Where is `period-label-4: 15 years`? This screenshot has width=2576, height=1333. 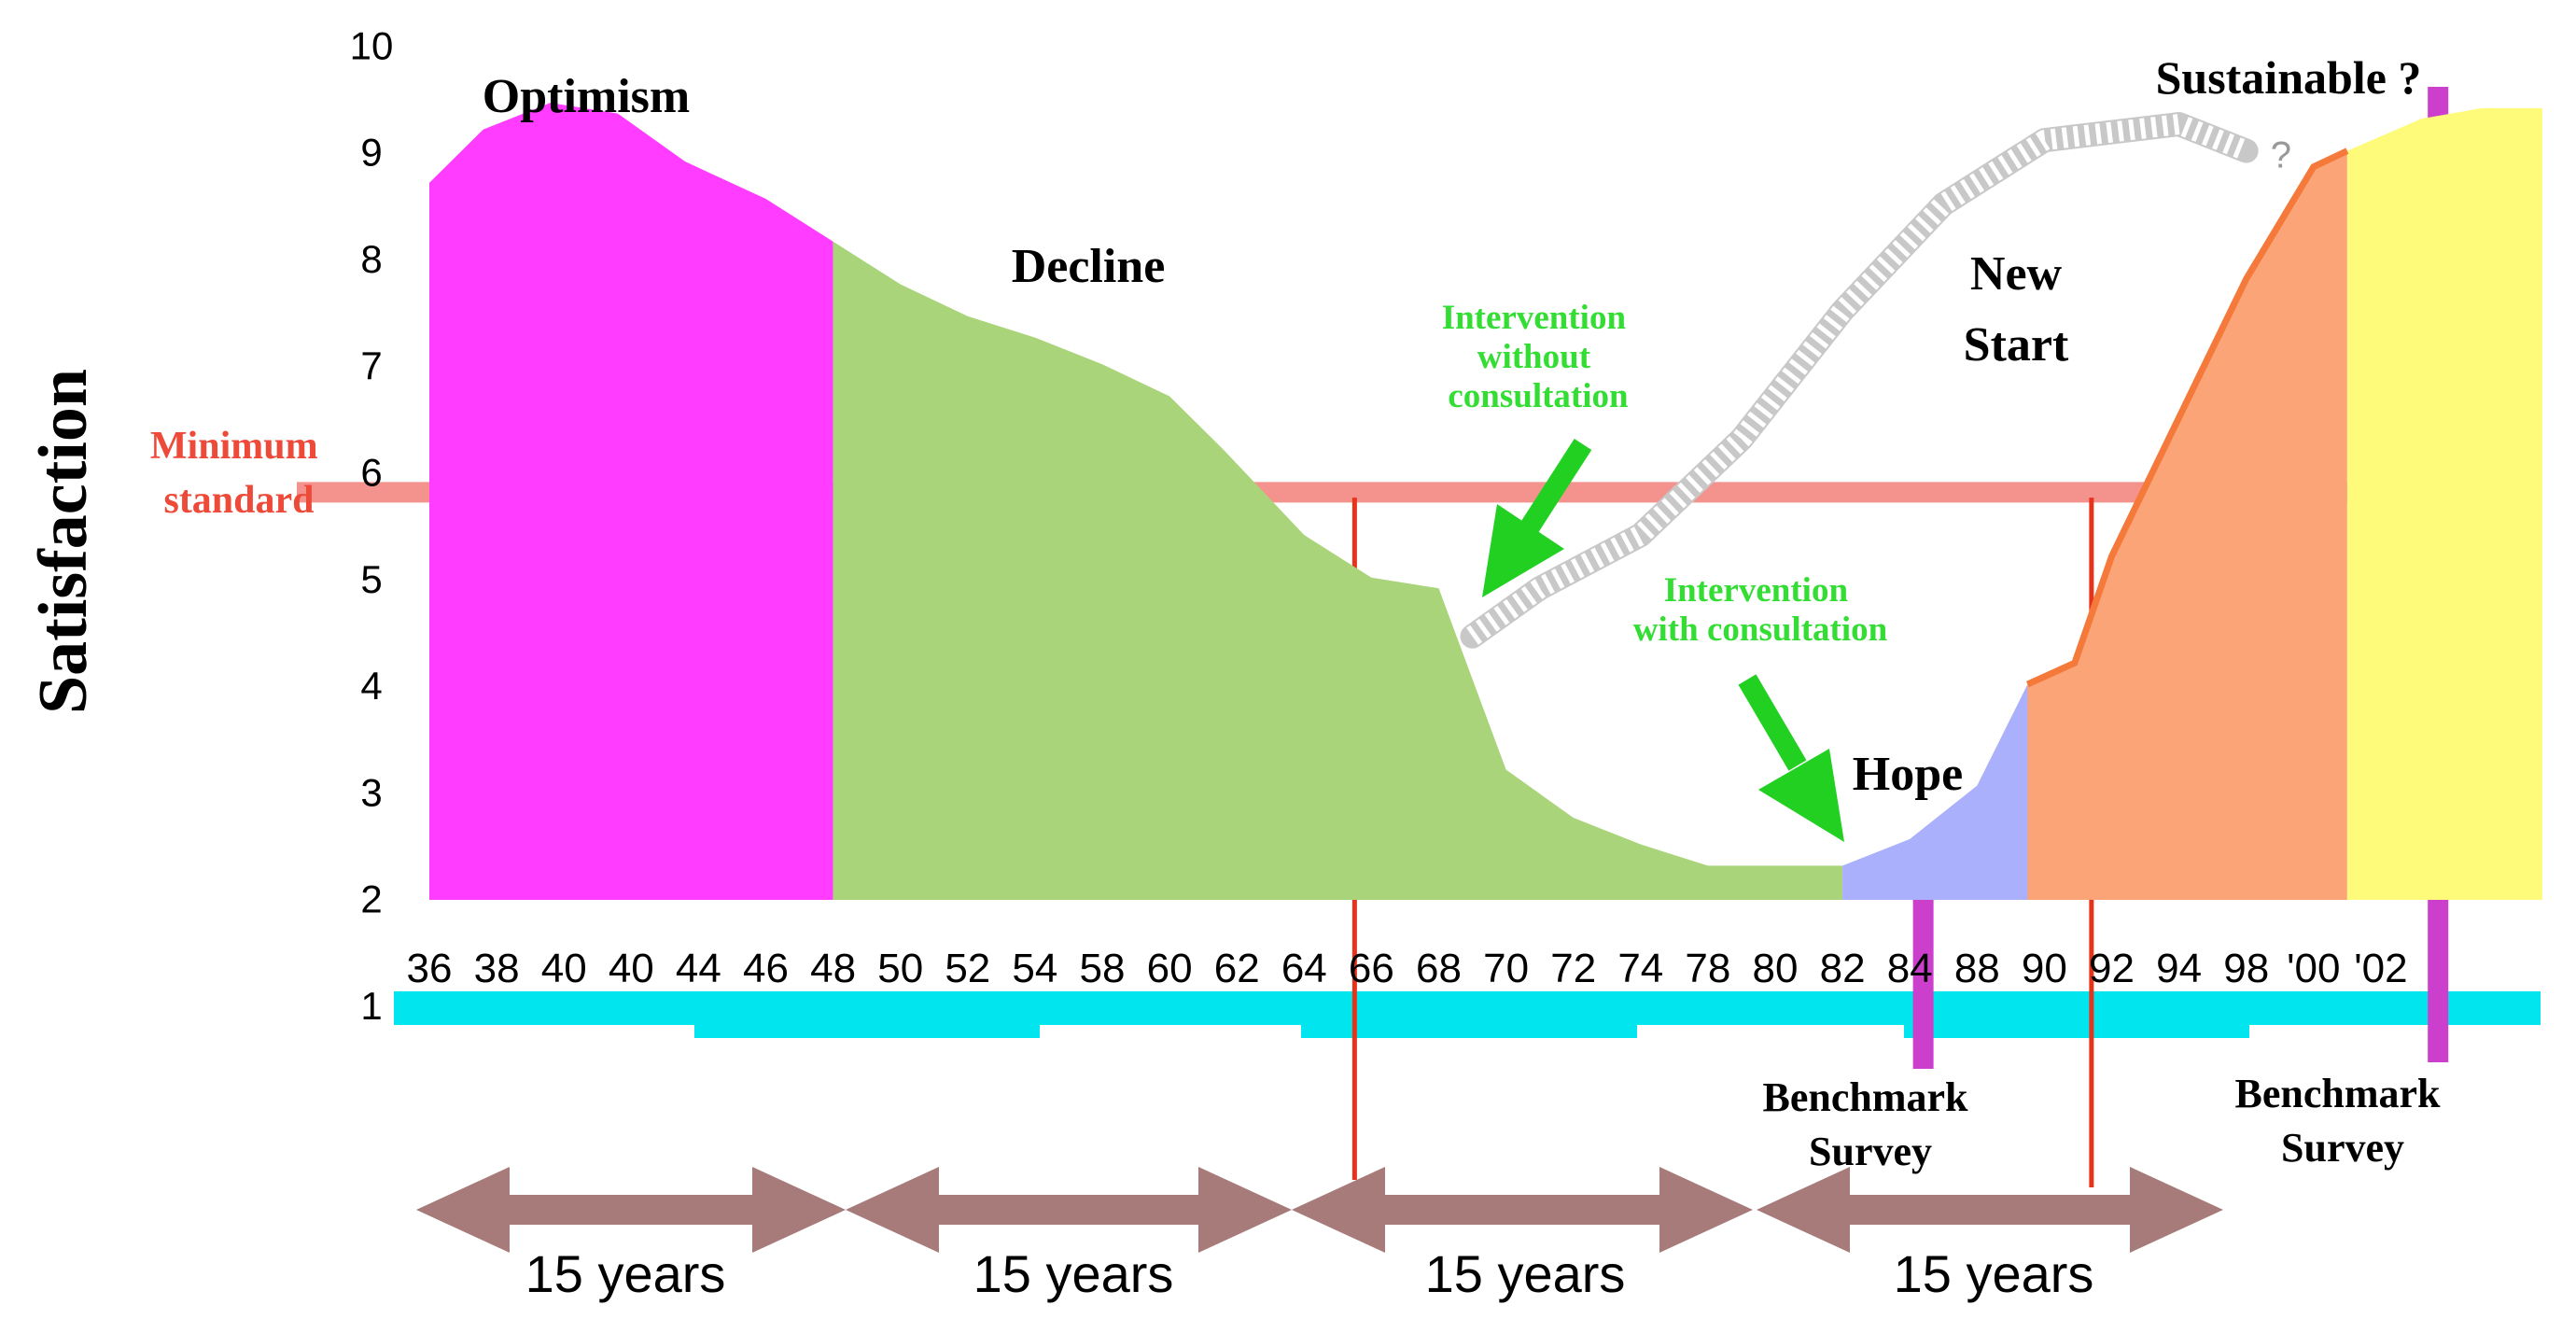 period-label-4: 15 years is located at coordinates (1994, 1273).